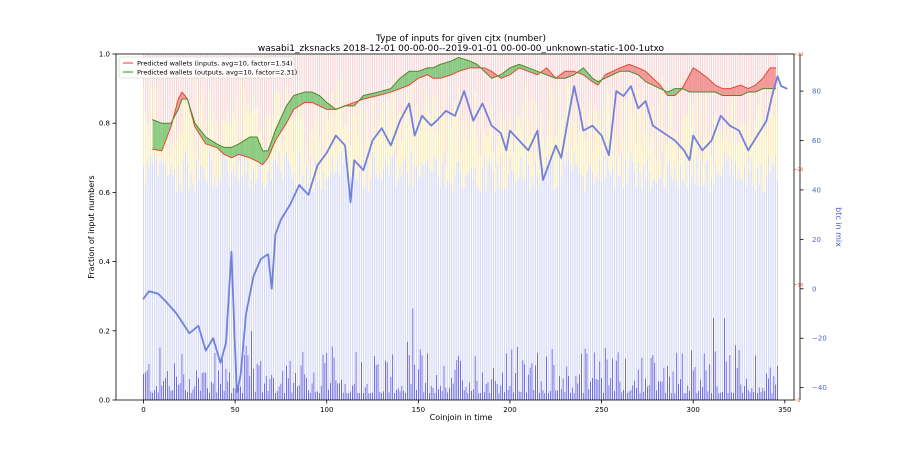 This screenshot has width=900, height=454. Describe the element at coordinates (143, 410) in the screenshot. I see `x-tick-label: 0` at that location.